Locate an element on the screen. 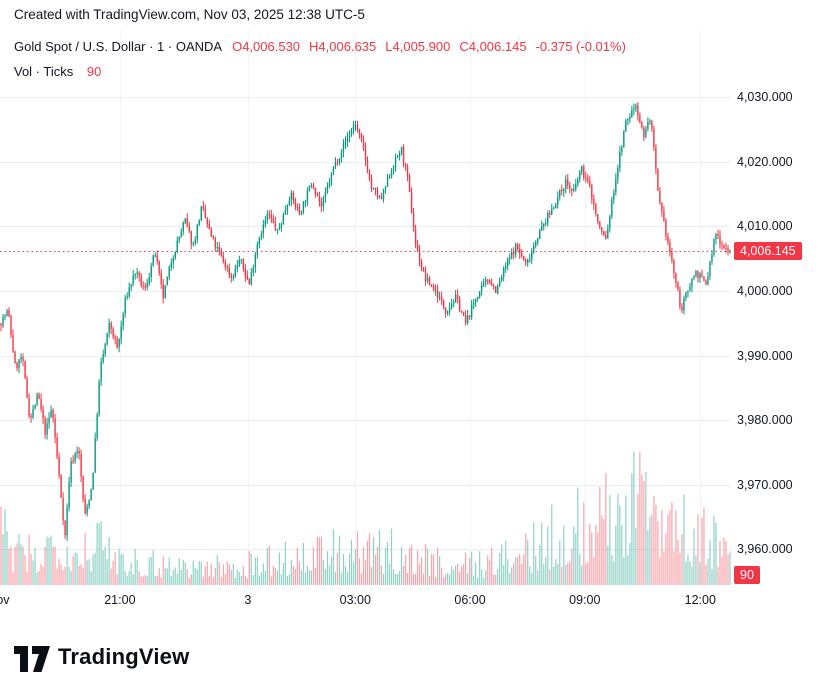  tradingview-logo-icon is located at coordinates (32, 659).